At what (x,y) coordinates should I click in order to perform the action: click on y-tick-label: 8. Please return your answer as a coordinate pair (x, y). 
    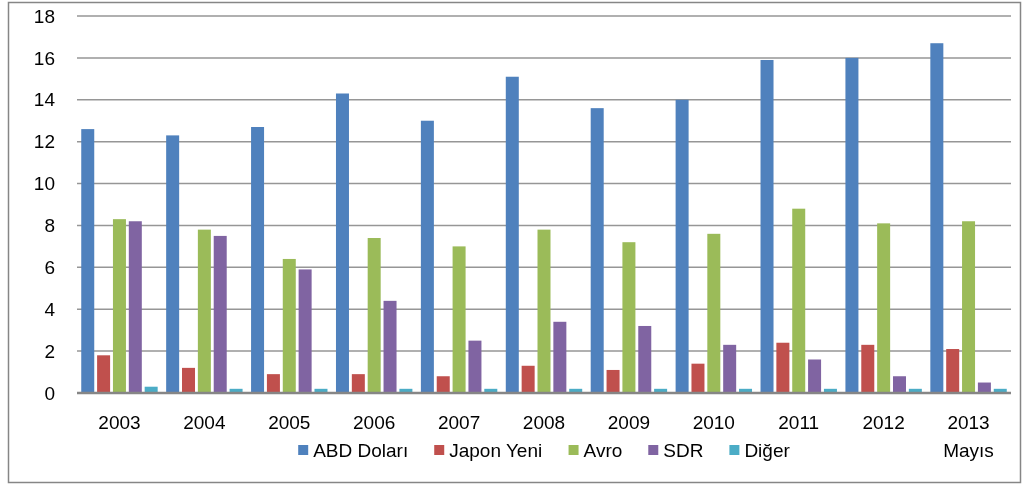
    Looking at the image, I should click on (49, 226).